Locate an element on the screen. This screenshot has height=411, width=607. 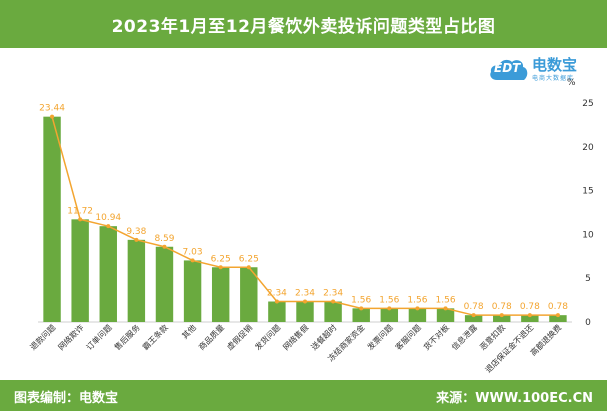
brand-logo: EDT 电数宝 电商大数据库 is located at coordinates (544, 69).